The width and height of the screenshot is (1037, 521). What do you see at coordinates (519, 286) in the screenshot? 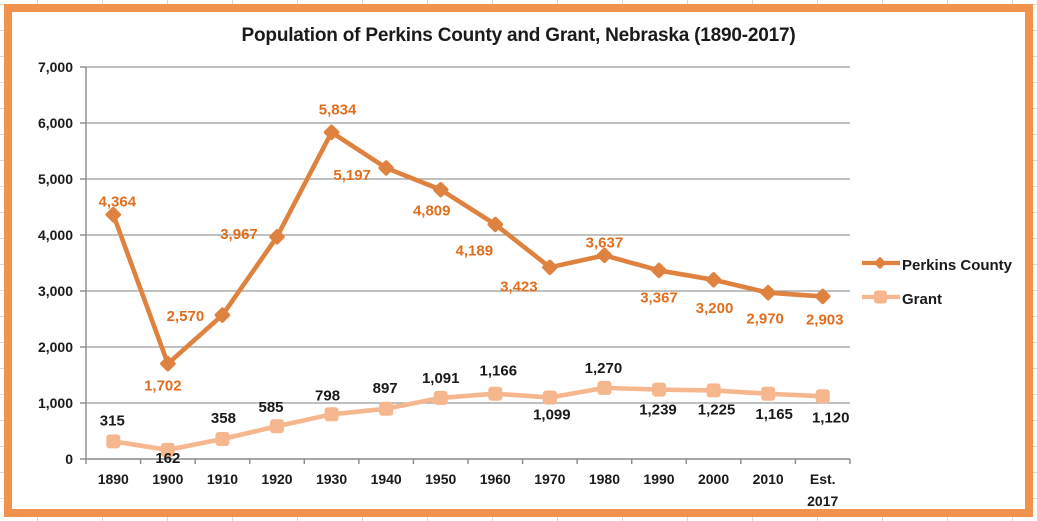
I see `data-label-perkins-county: 3,423` at bounding box center [519, 286].